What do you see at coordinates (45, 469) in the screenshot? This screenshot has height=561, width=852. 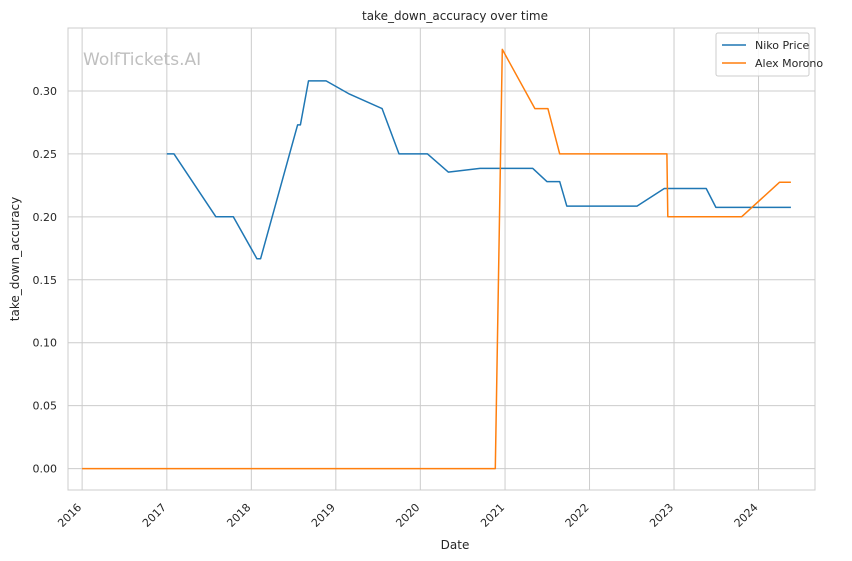 I see `y-tick-label: 0.00` at bounding box center [45, 469].